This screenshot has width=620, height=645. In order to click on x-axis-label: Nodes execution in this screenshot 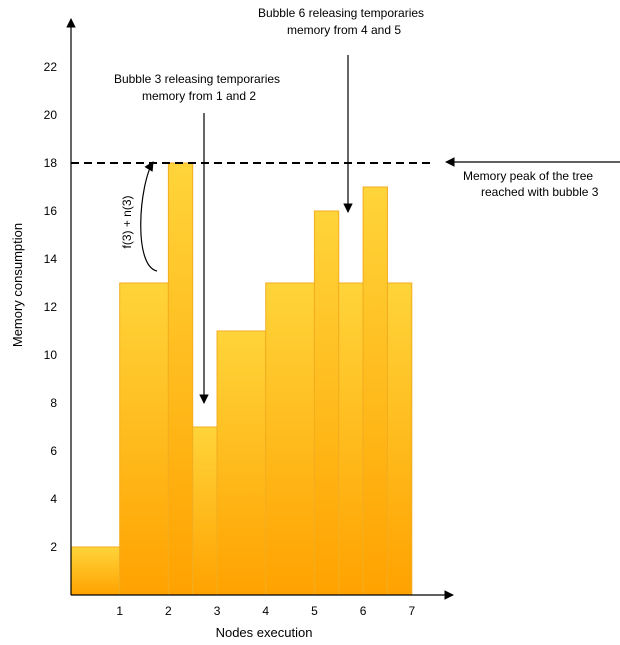, I will do `click(264, 632)`.